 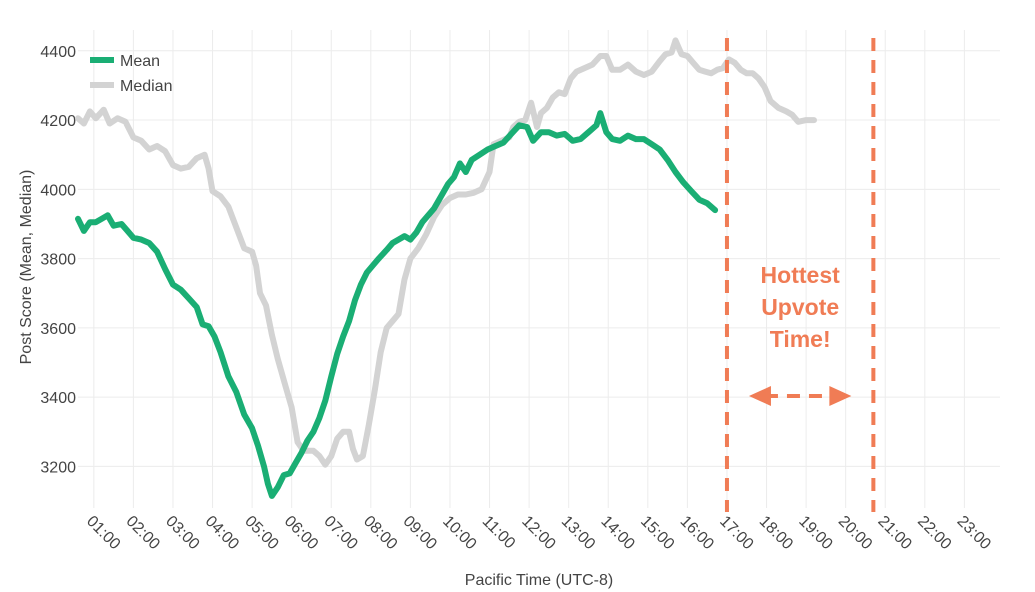 I want to click on x-tick-label: 10:00, so click(x=459, y=533).